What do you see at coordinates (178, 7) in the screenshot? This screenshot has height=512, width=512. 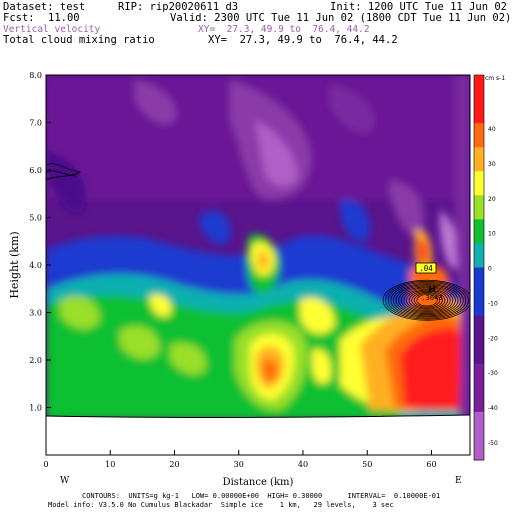 I see `rip-label: RIP: rip20020611 d3` at bounding box center [178, 7].